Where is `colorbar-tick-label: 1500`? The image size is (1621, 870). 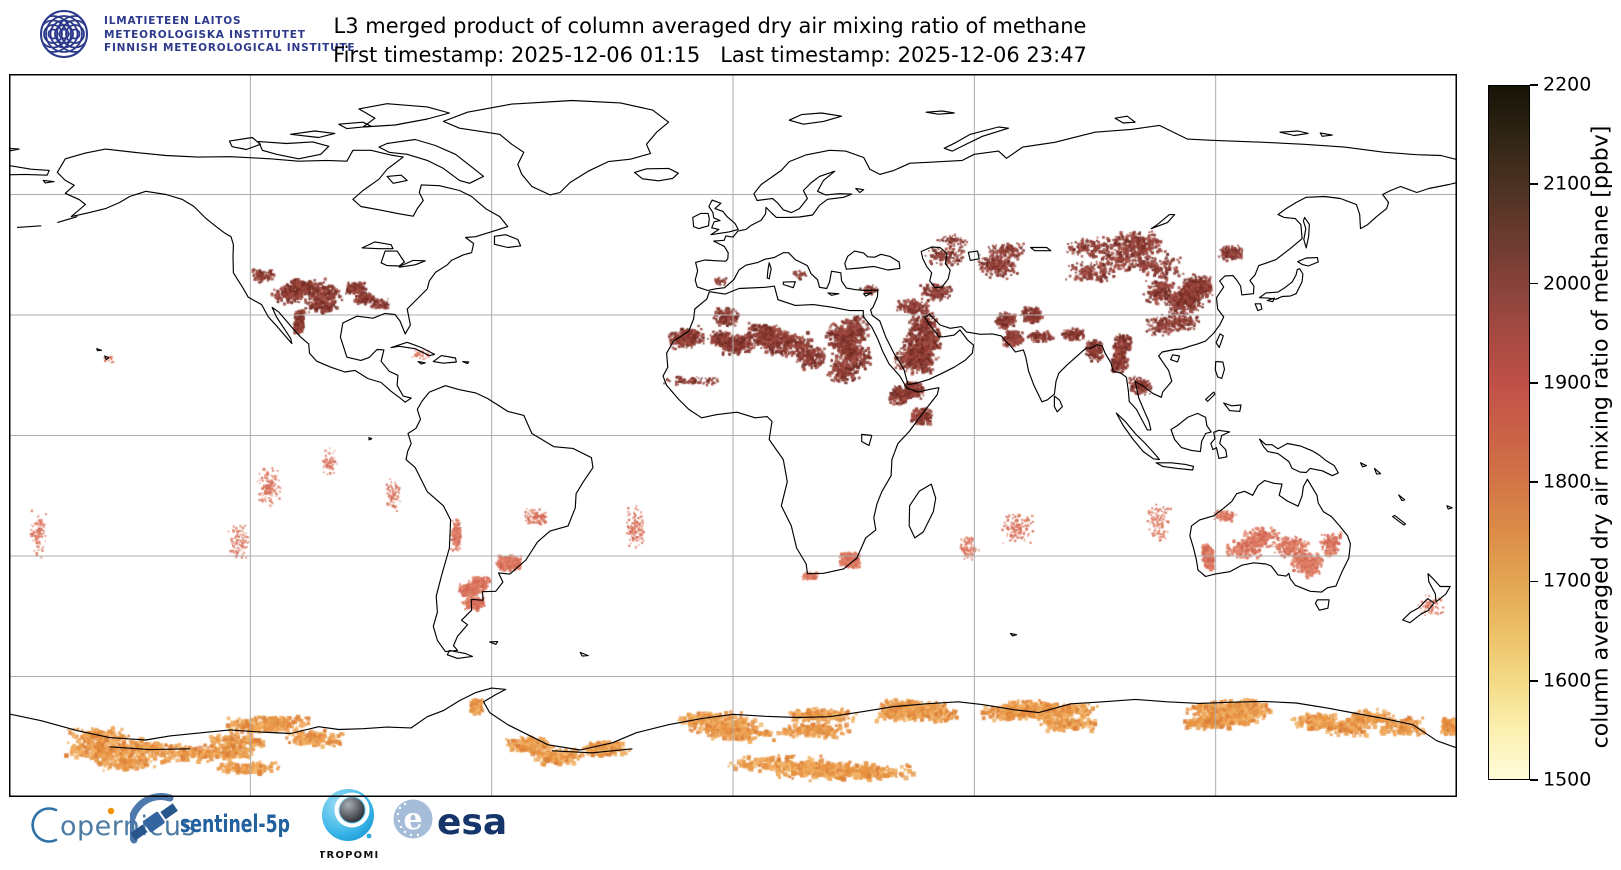 colorbar-tick-label: 1500 is located at coordinates (1567, 779).